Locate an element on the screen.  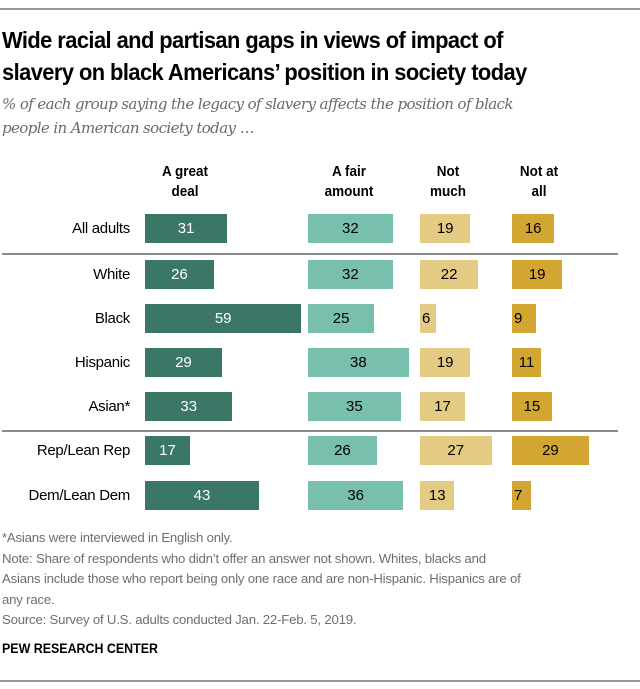
data-label: 9 is located at coordinates (518, 318).